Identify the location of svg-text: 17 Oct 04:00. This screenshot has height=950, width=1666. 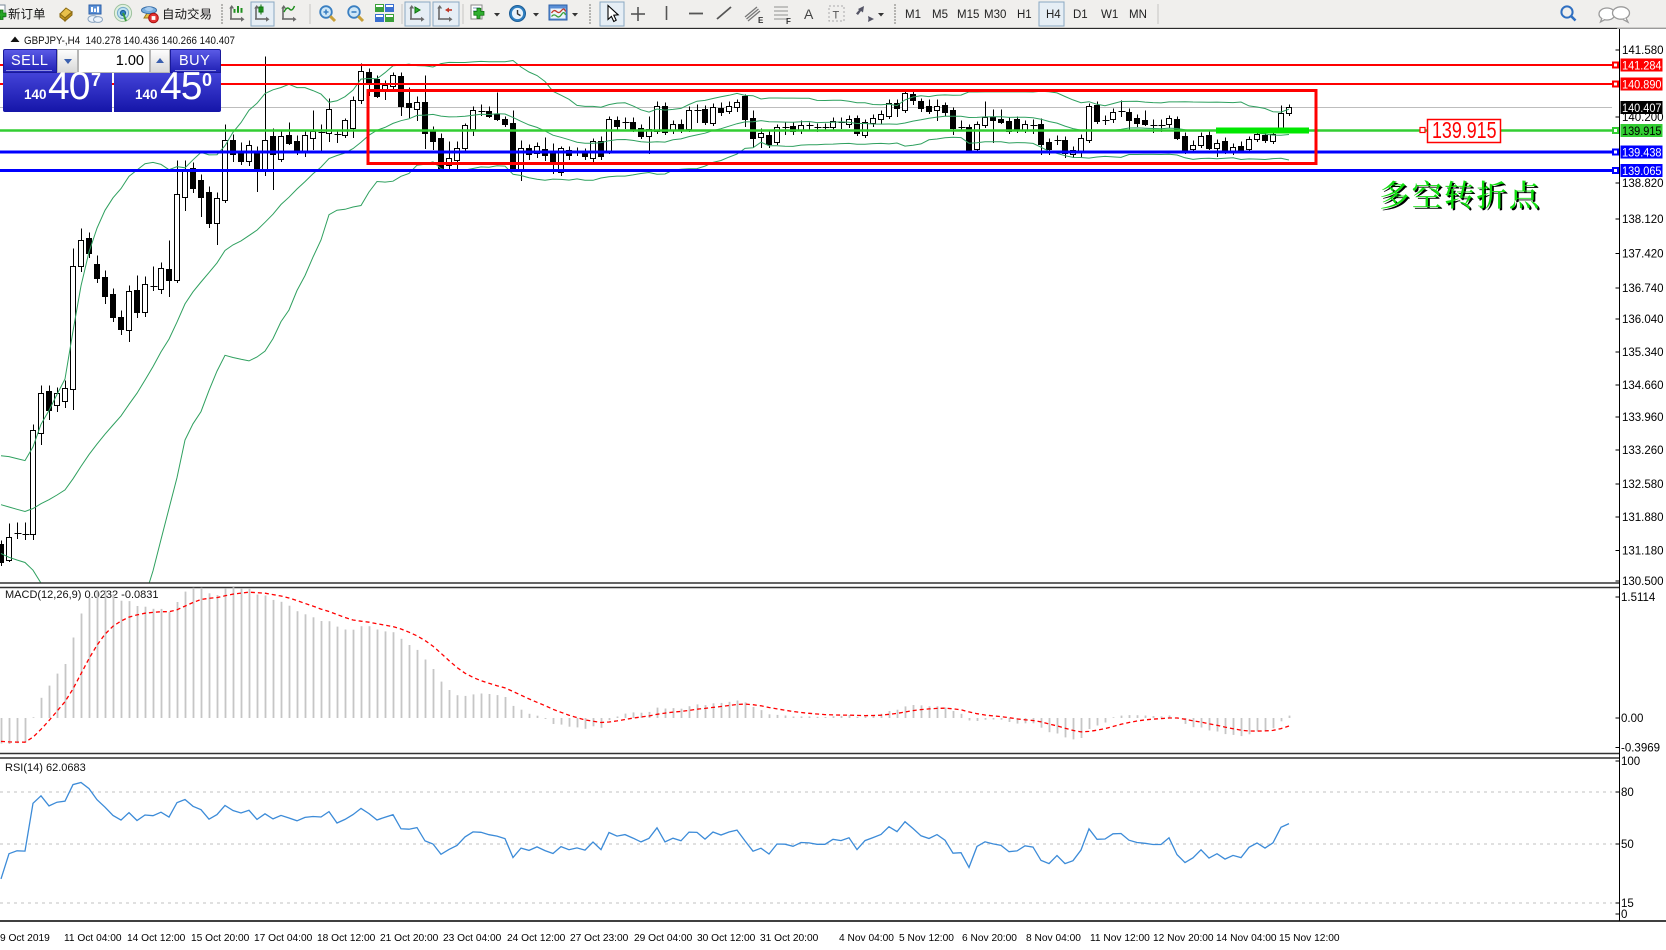
(283, 938).